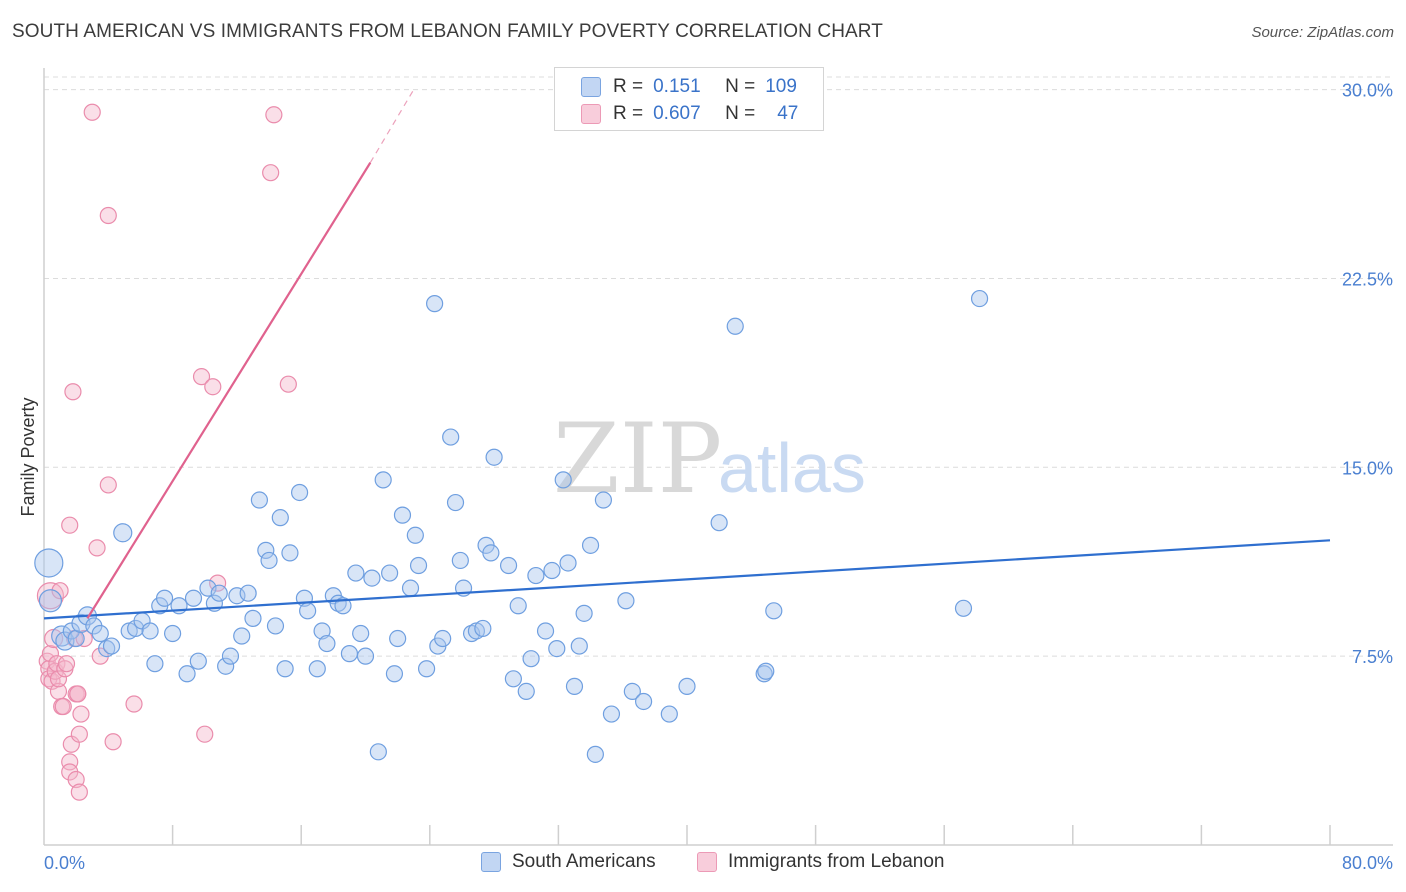 The height and width of the screenshot is (892, 1406). I want to click on legend-n-label: N =, so click(740, 113).